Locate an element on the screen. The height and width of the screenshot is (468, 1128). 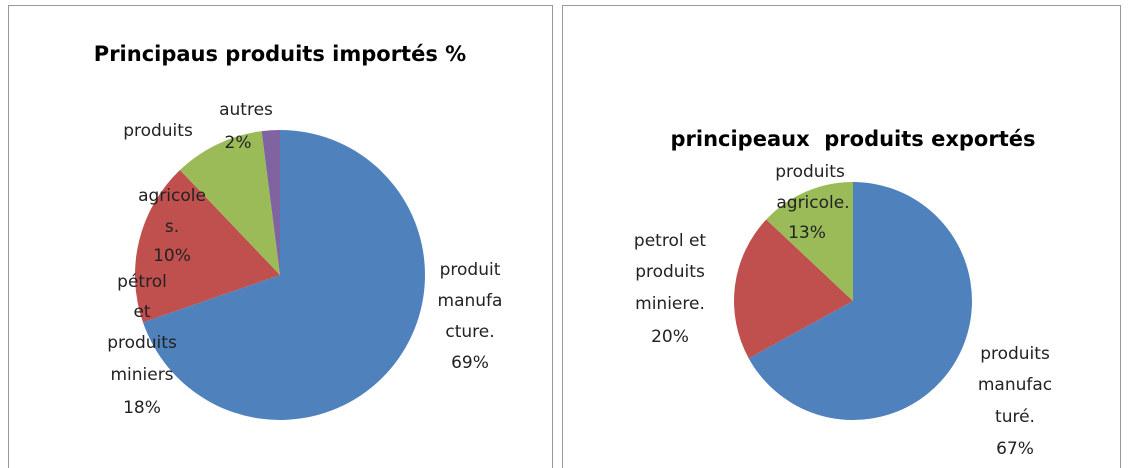
label-line: agricole. is located at coordinates (812, 203).